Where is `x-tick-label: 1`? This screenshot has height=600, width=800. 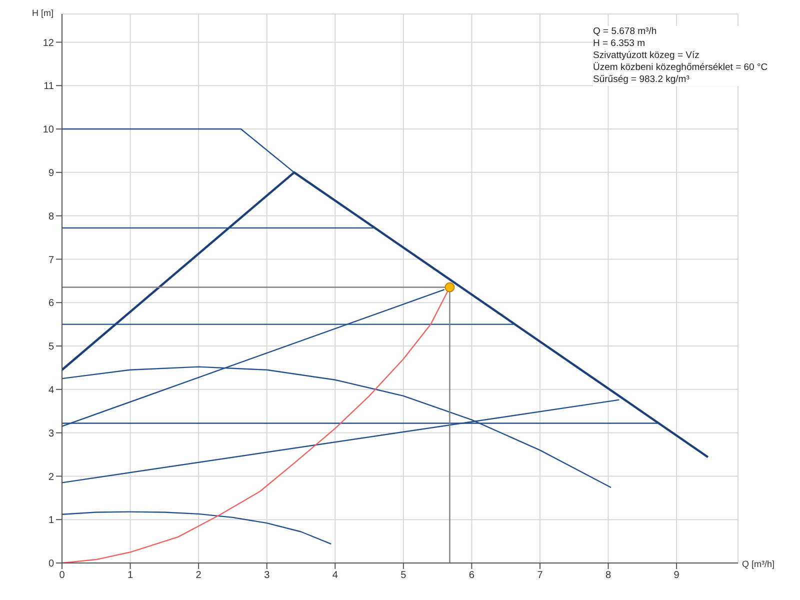 x-tick-label: 1 is located at coordinates (131, 576).